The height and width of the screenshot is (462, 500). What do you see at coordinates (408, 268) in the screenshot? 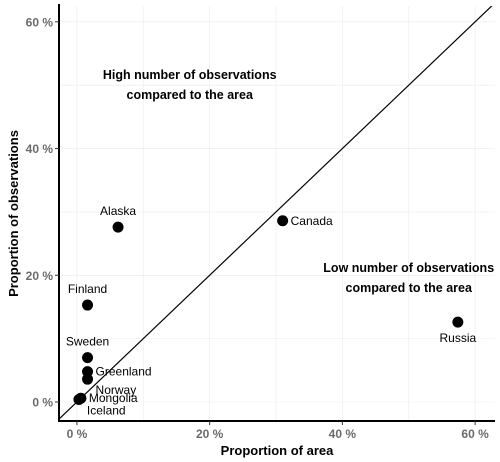
I see `annotation-text: Low number of observations` at bounding box center [408, 268].